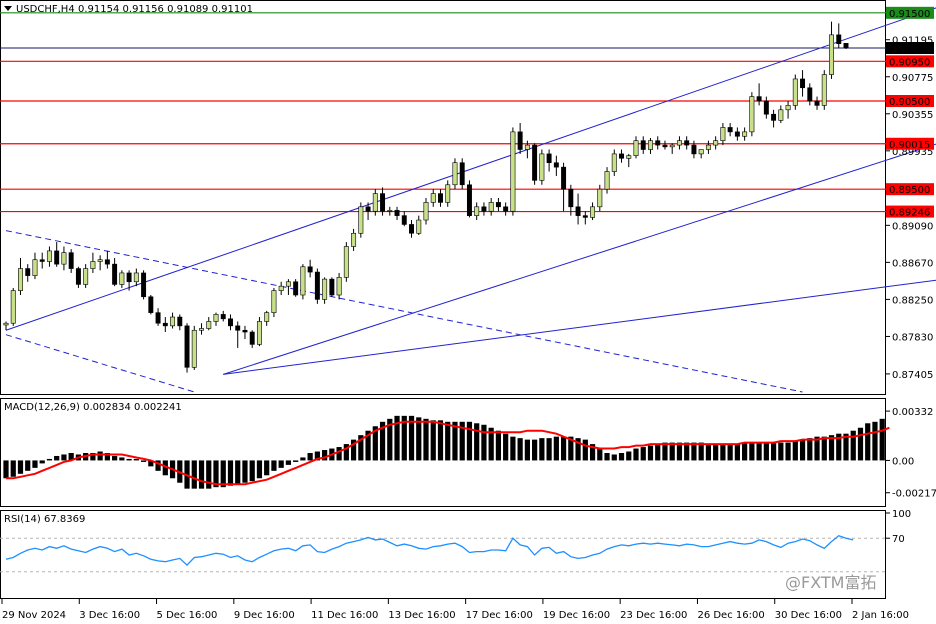 The width and height of the screenshot is (936, 624). What do you see at coordinates (8, 8) in the screenshot?
I see `collapse-triangle-icon` at bounding box center [8, 8].